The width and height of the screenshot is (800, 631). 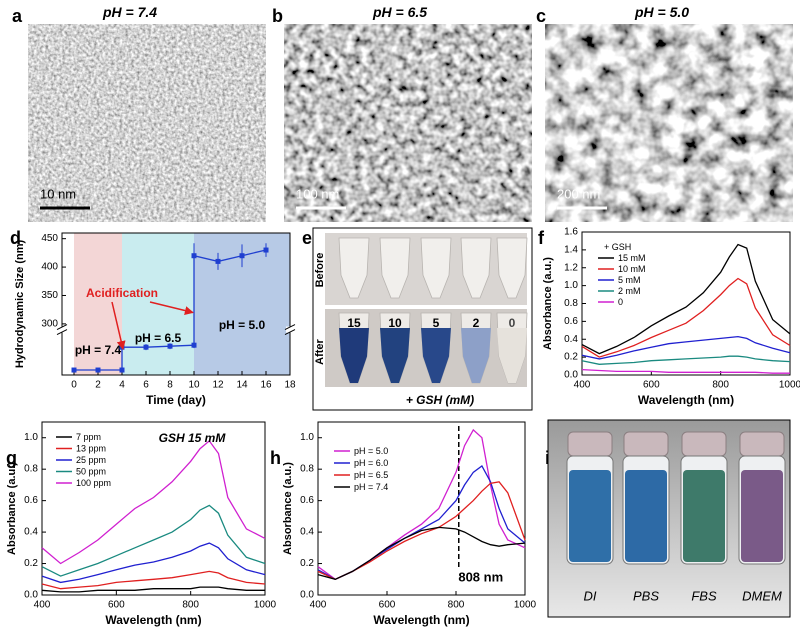 I want to click on legend-label: 50 ppm, so click(x=91, y=472).